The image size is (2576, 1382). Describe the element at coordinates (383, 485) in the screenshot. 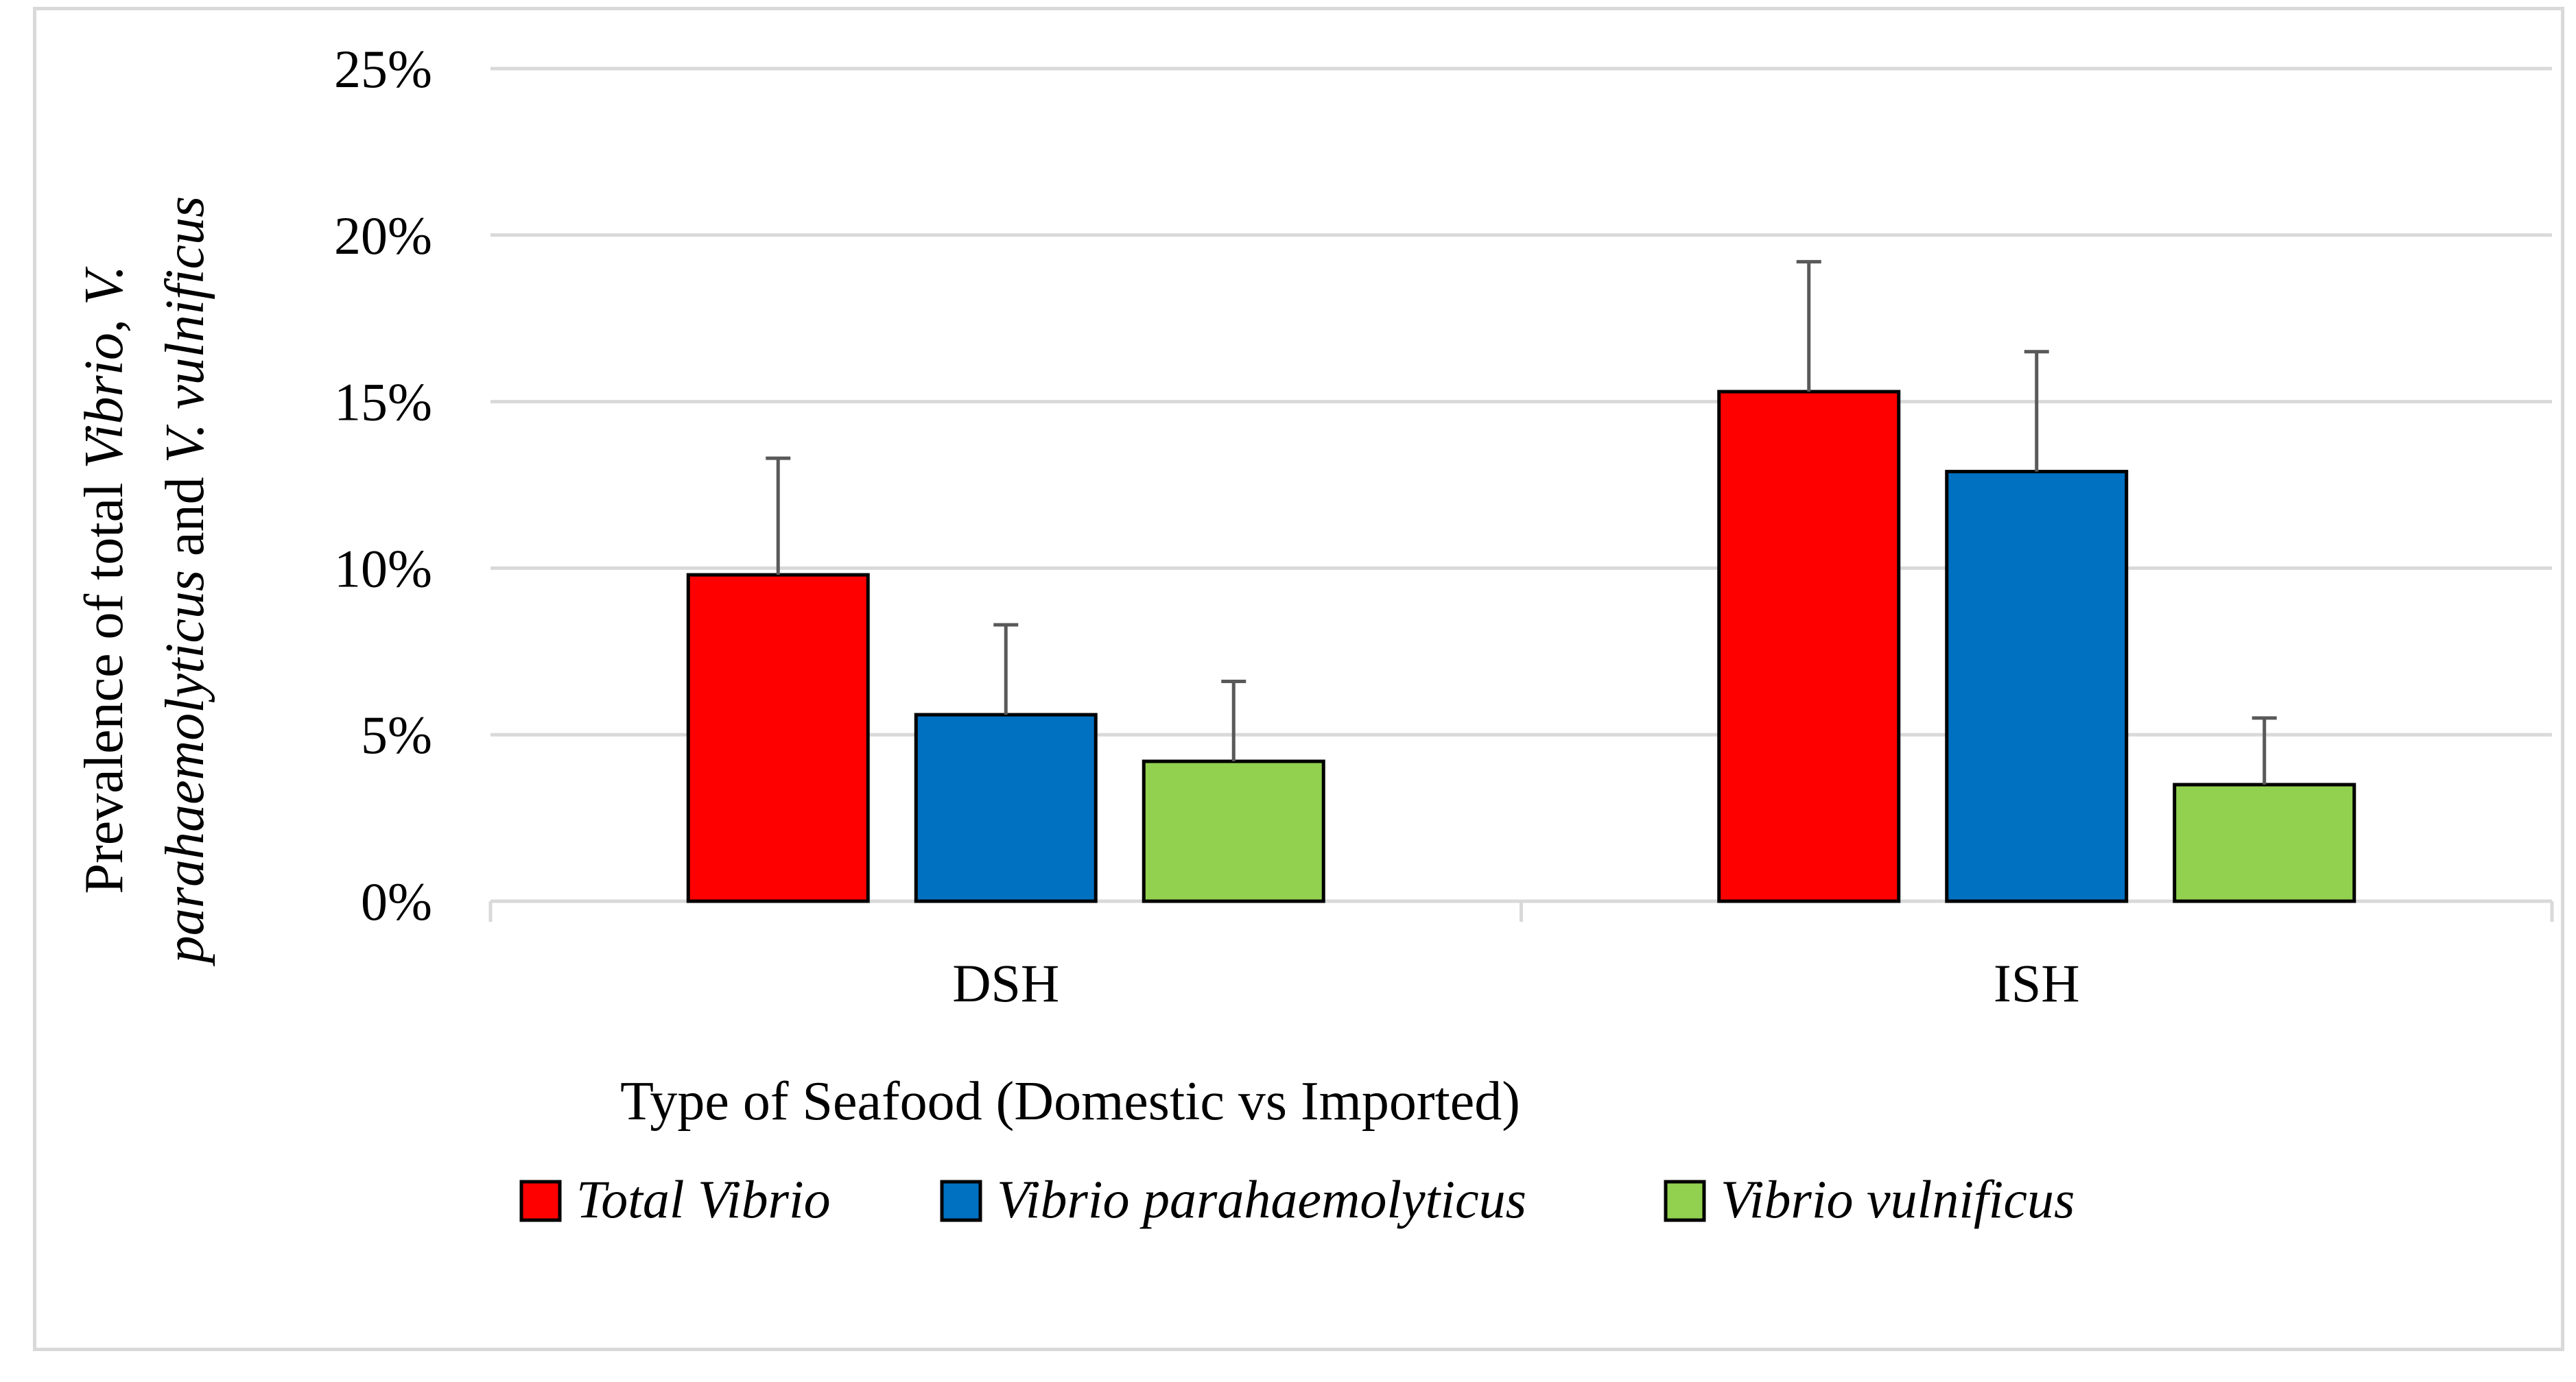

I see `y-axis-ticks: 0% 5% 10% 15% 20% 25%` at that location.